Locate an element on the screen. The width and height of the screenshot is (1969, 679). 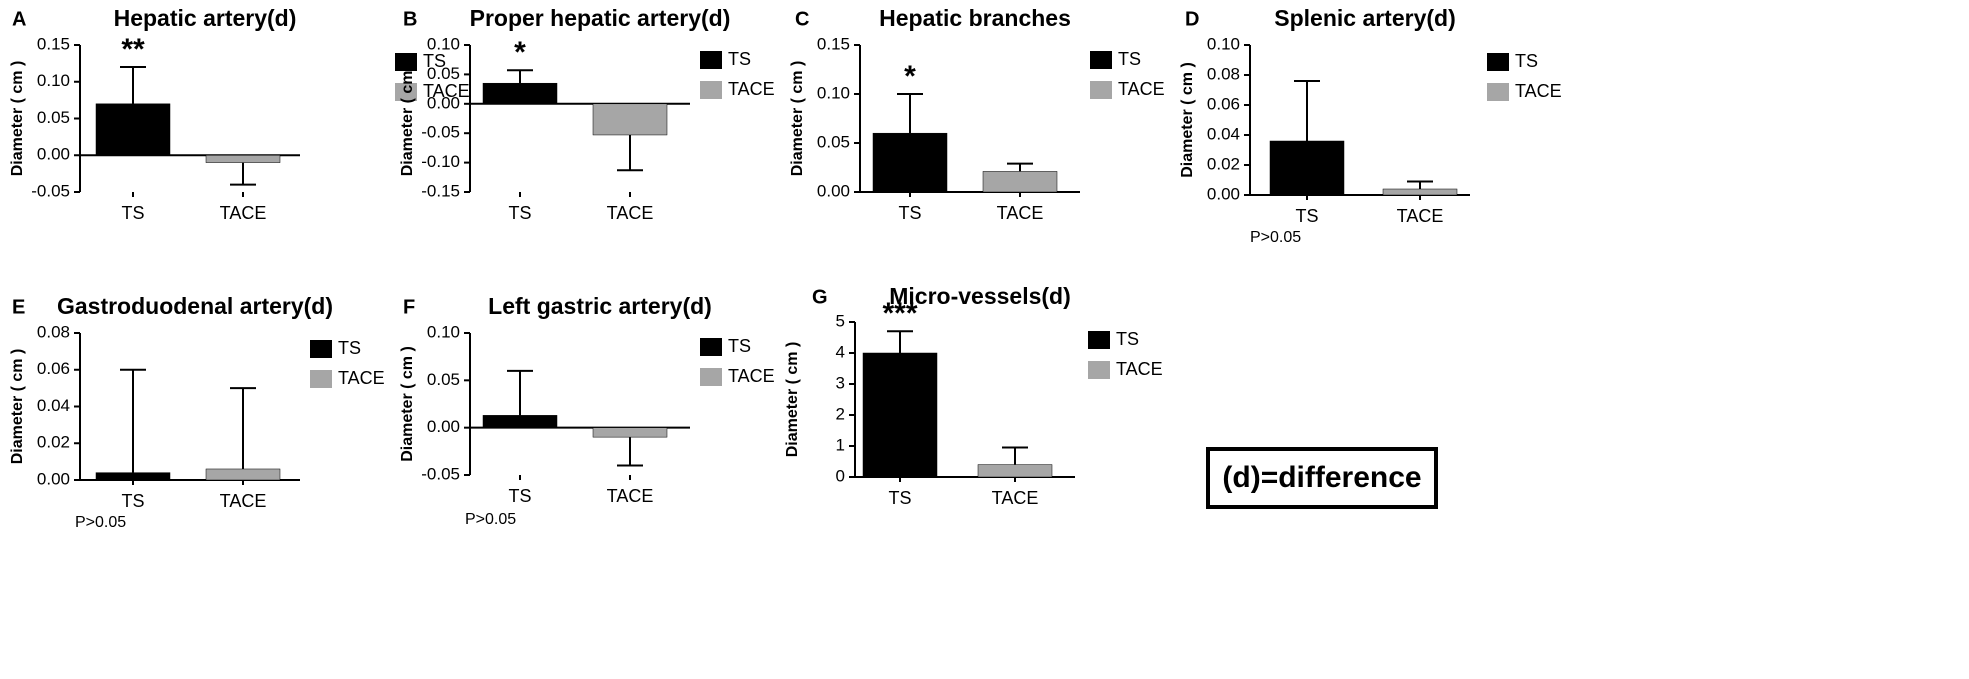
y-tick-label: 3 is located at coordinates (840, 382).